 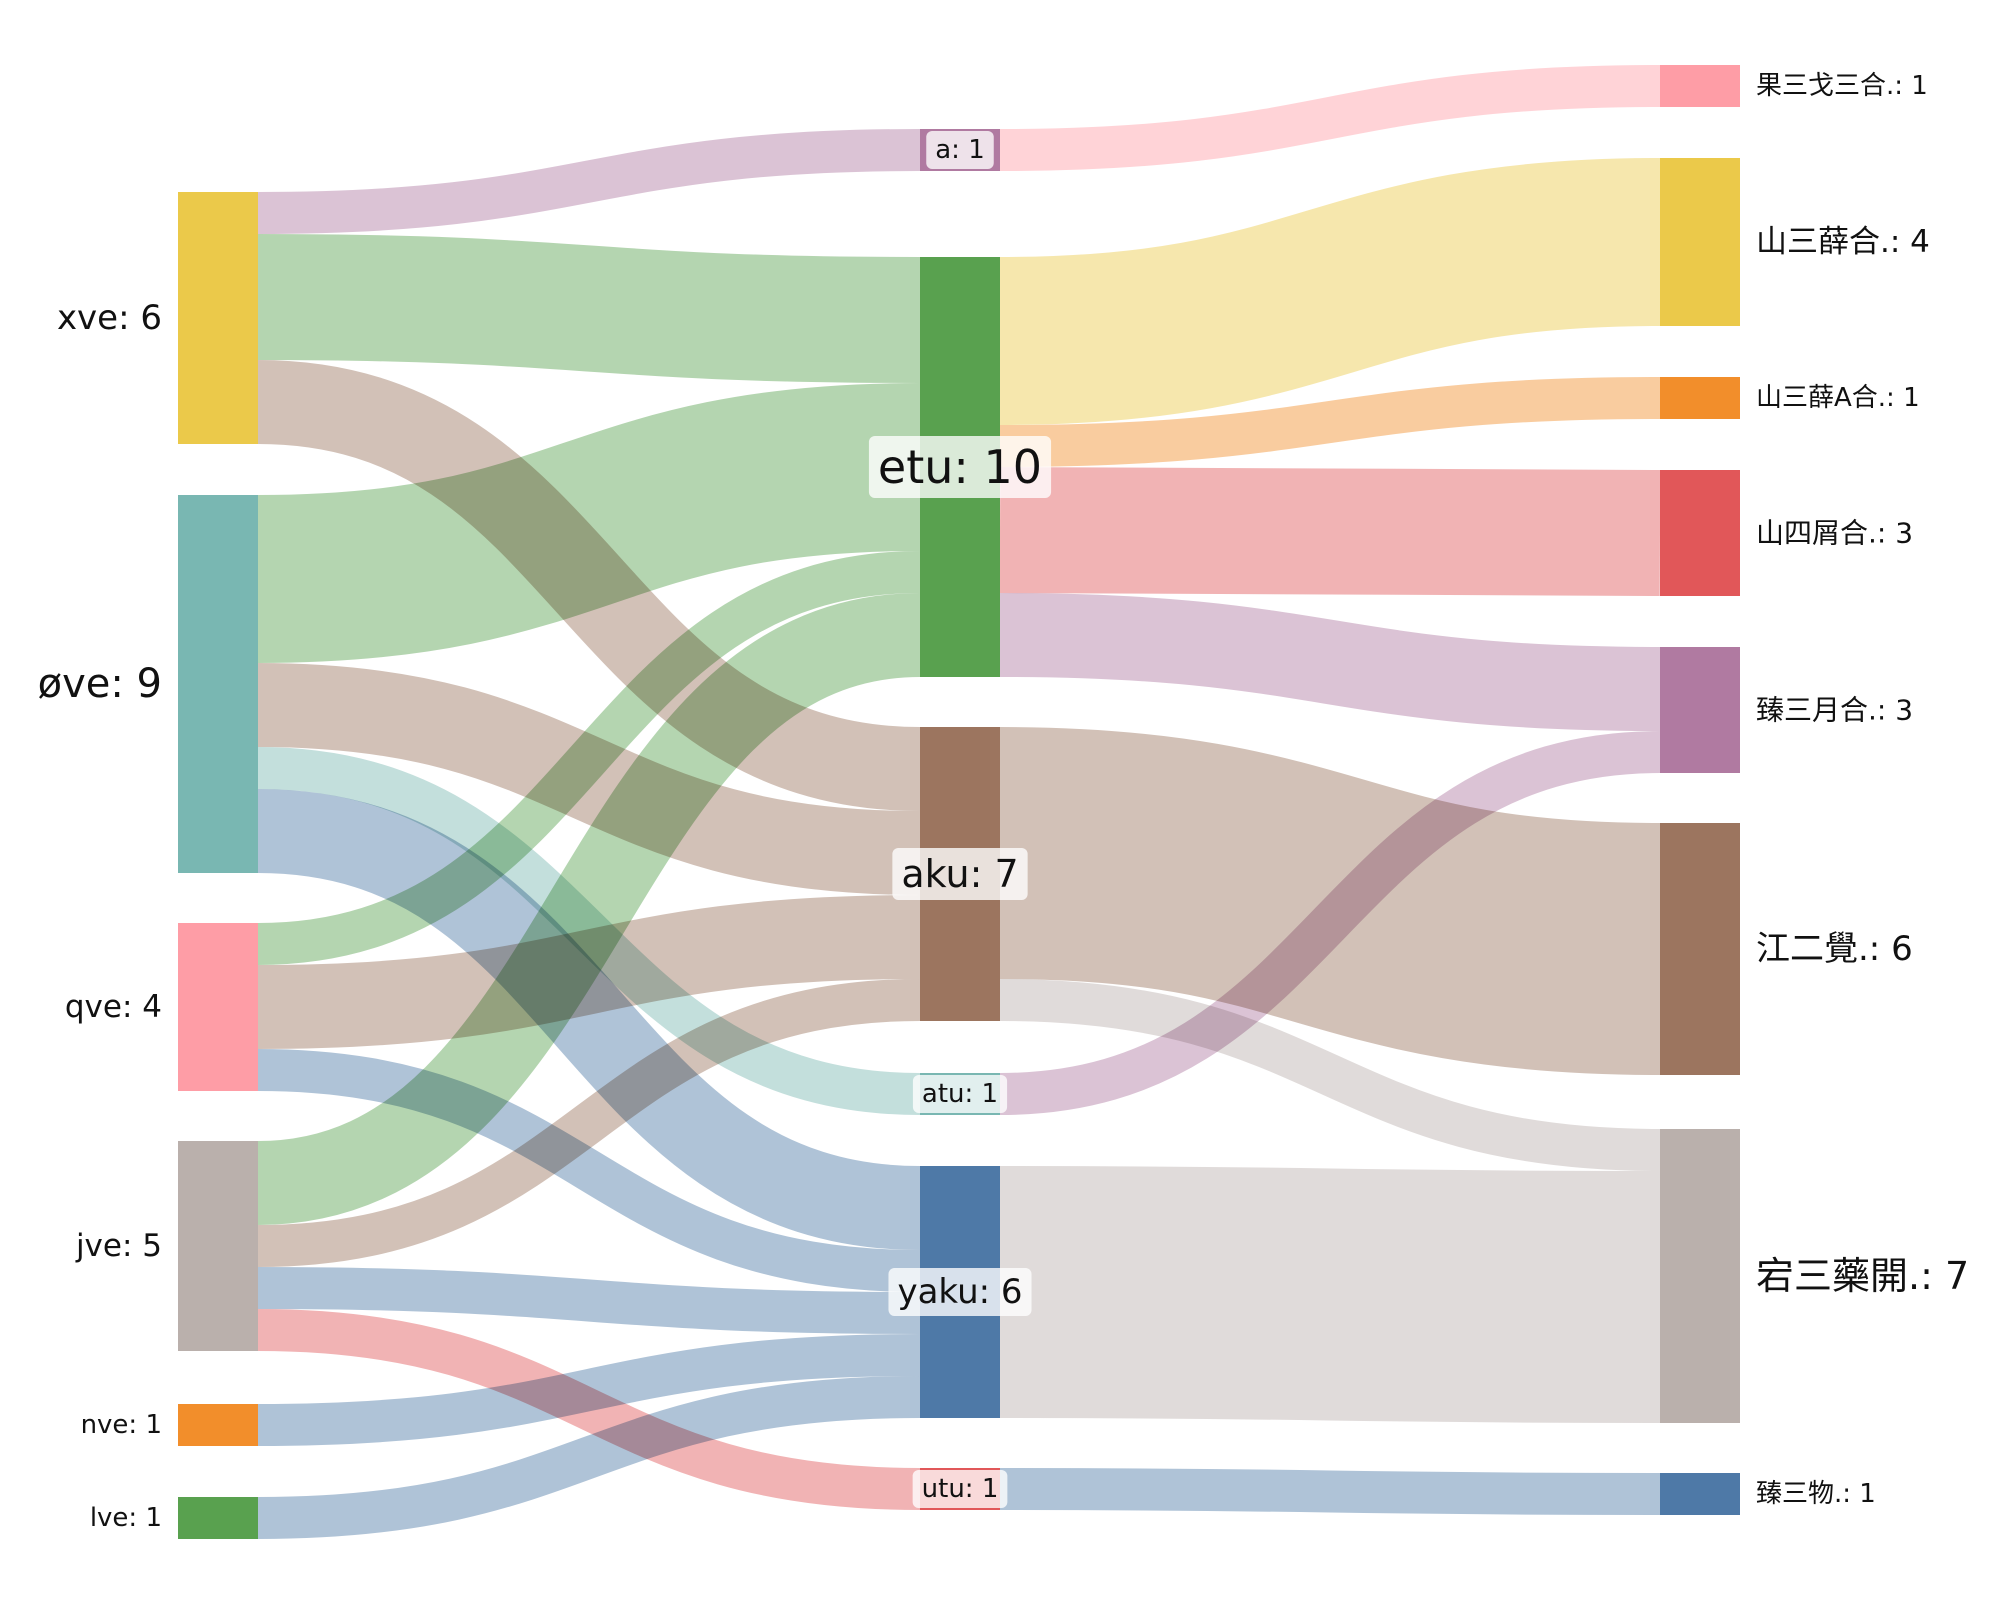 What do you see at coordinates (121, 1425) in the screenshot?
I see `node-label-nve: nve: 1` at bounding box center [121, 1425].